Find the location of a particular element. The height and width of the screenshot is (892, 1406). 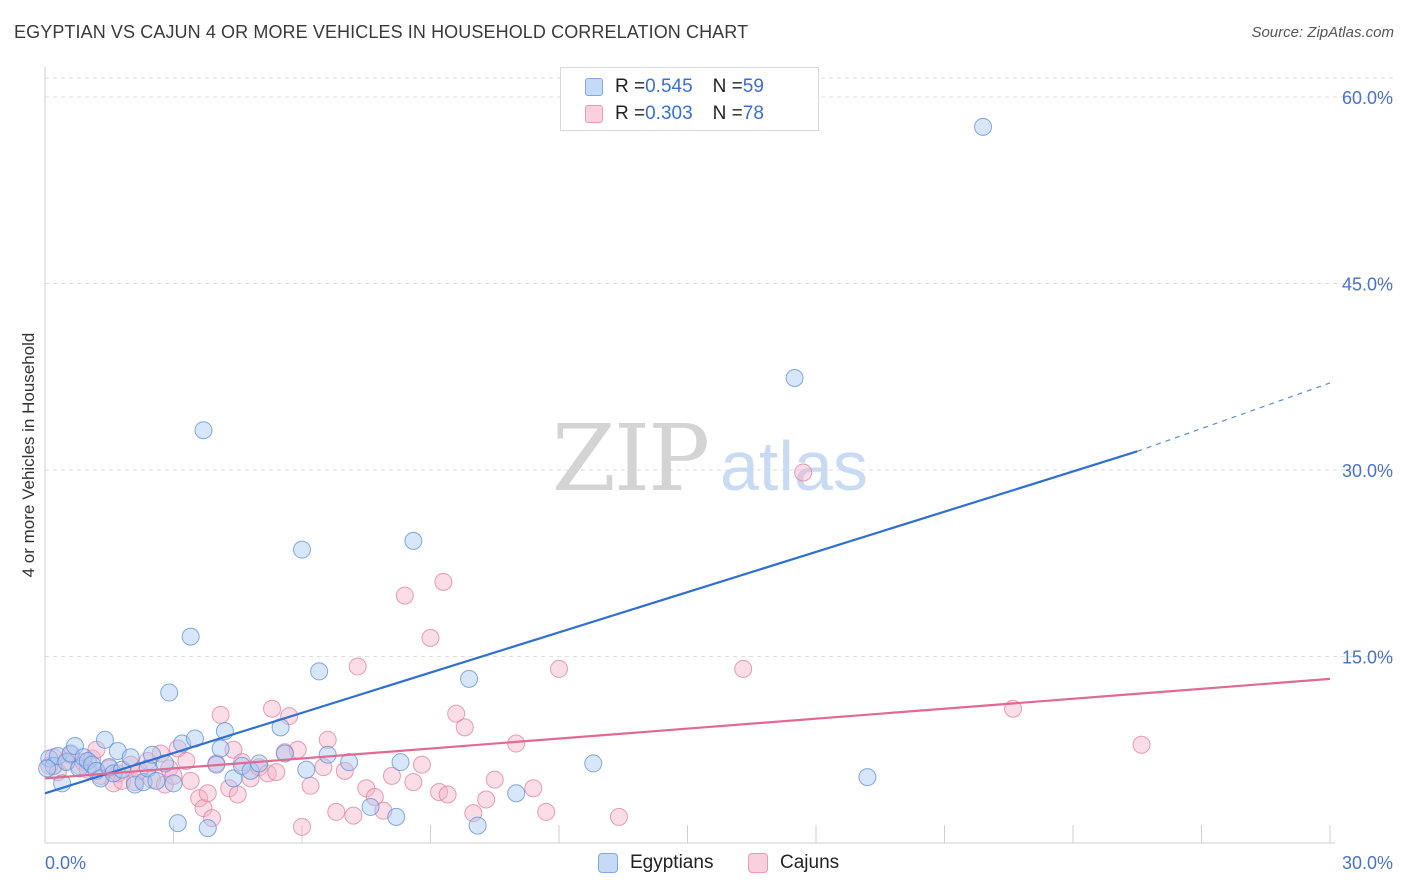

y-tick-label: 15.0% is located at coordinates (1367, 658).